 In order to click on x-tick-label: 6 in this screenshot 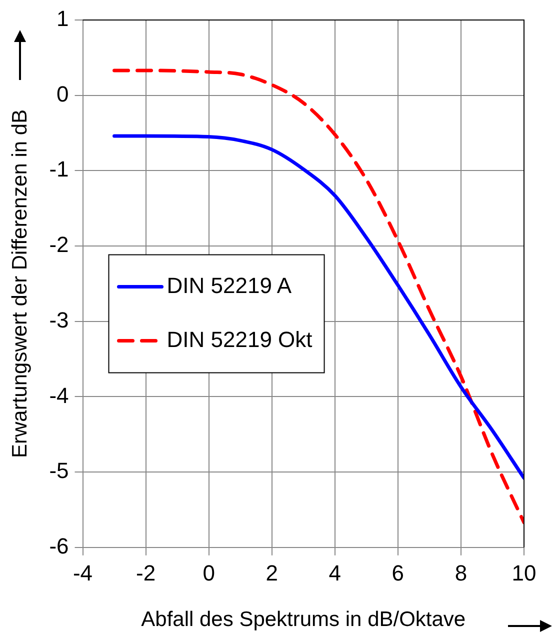, I will do `click(398, 573)`.